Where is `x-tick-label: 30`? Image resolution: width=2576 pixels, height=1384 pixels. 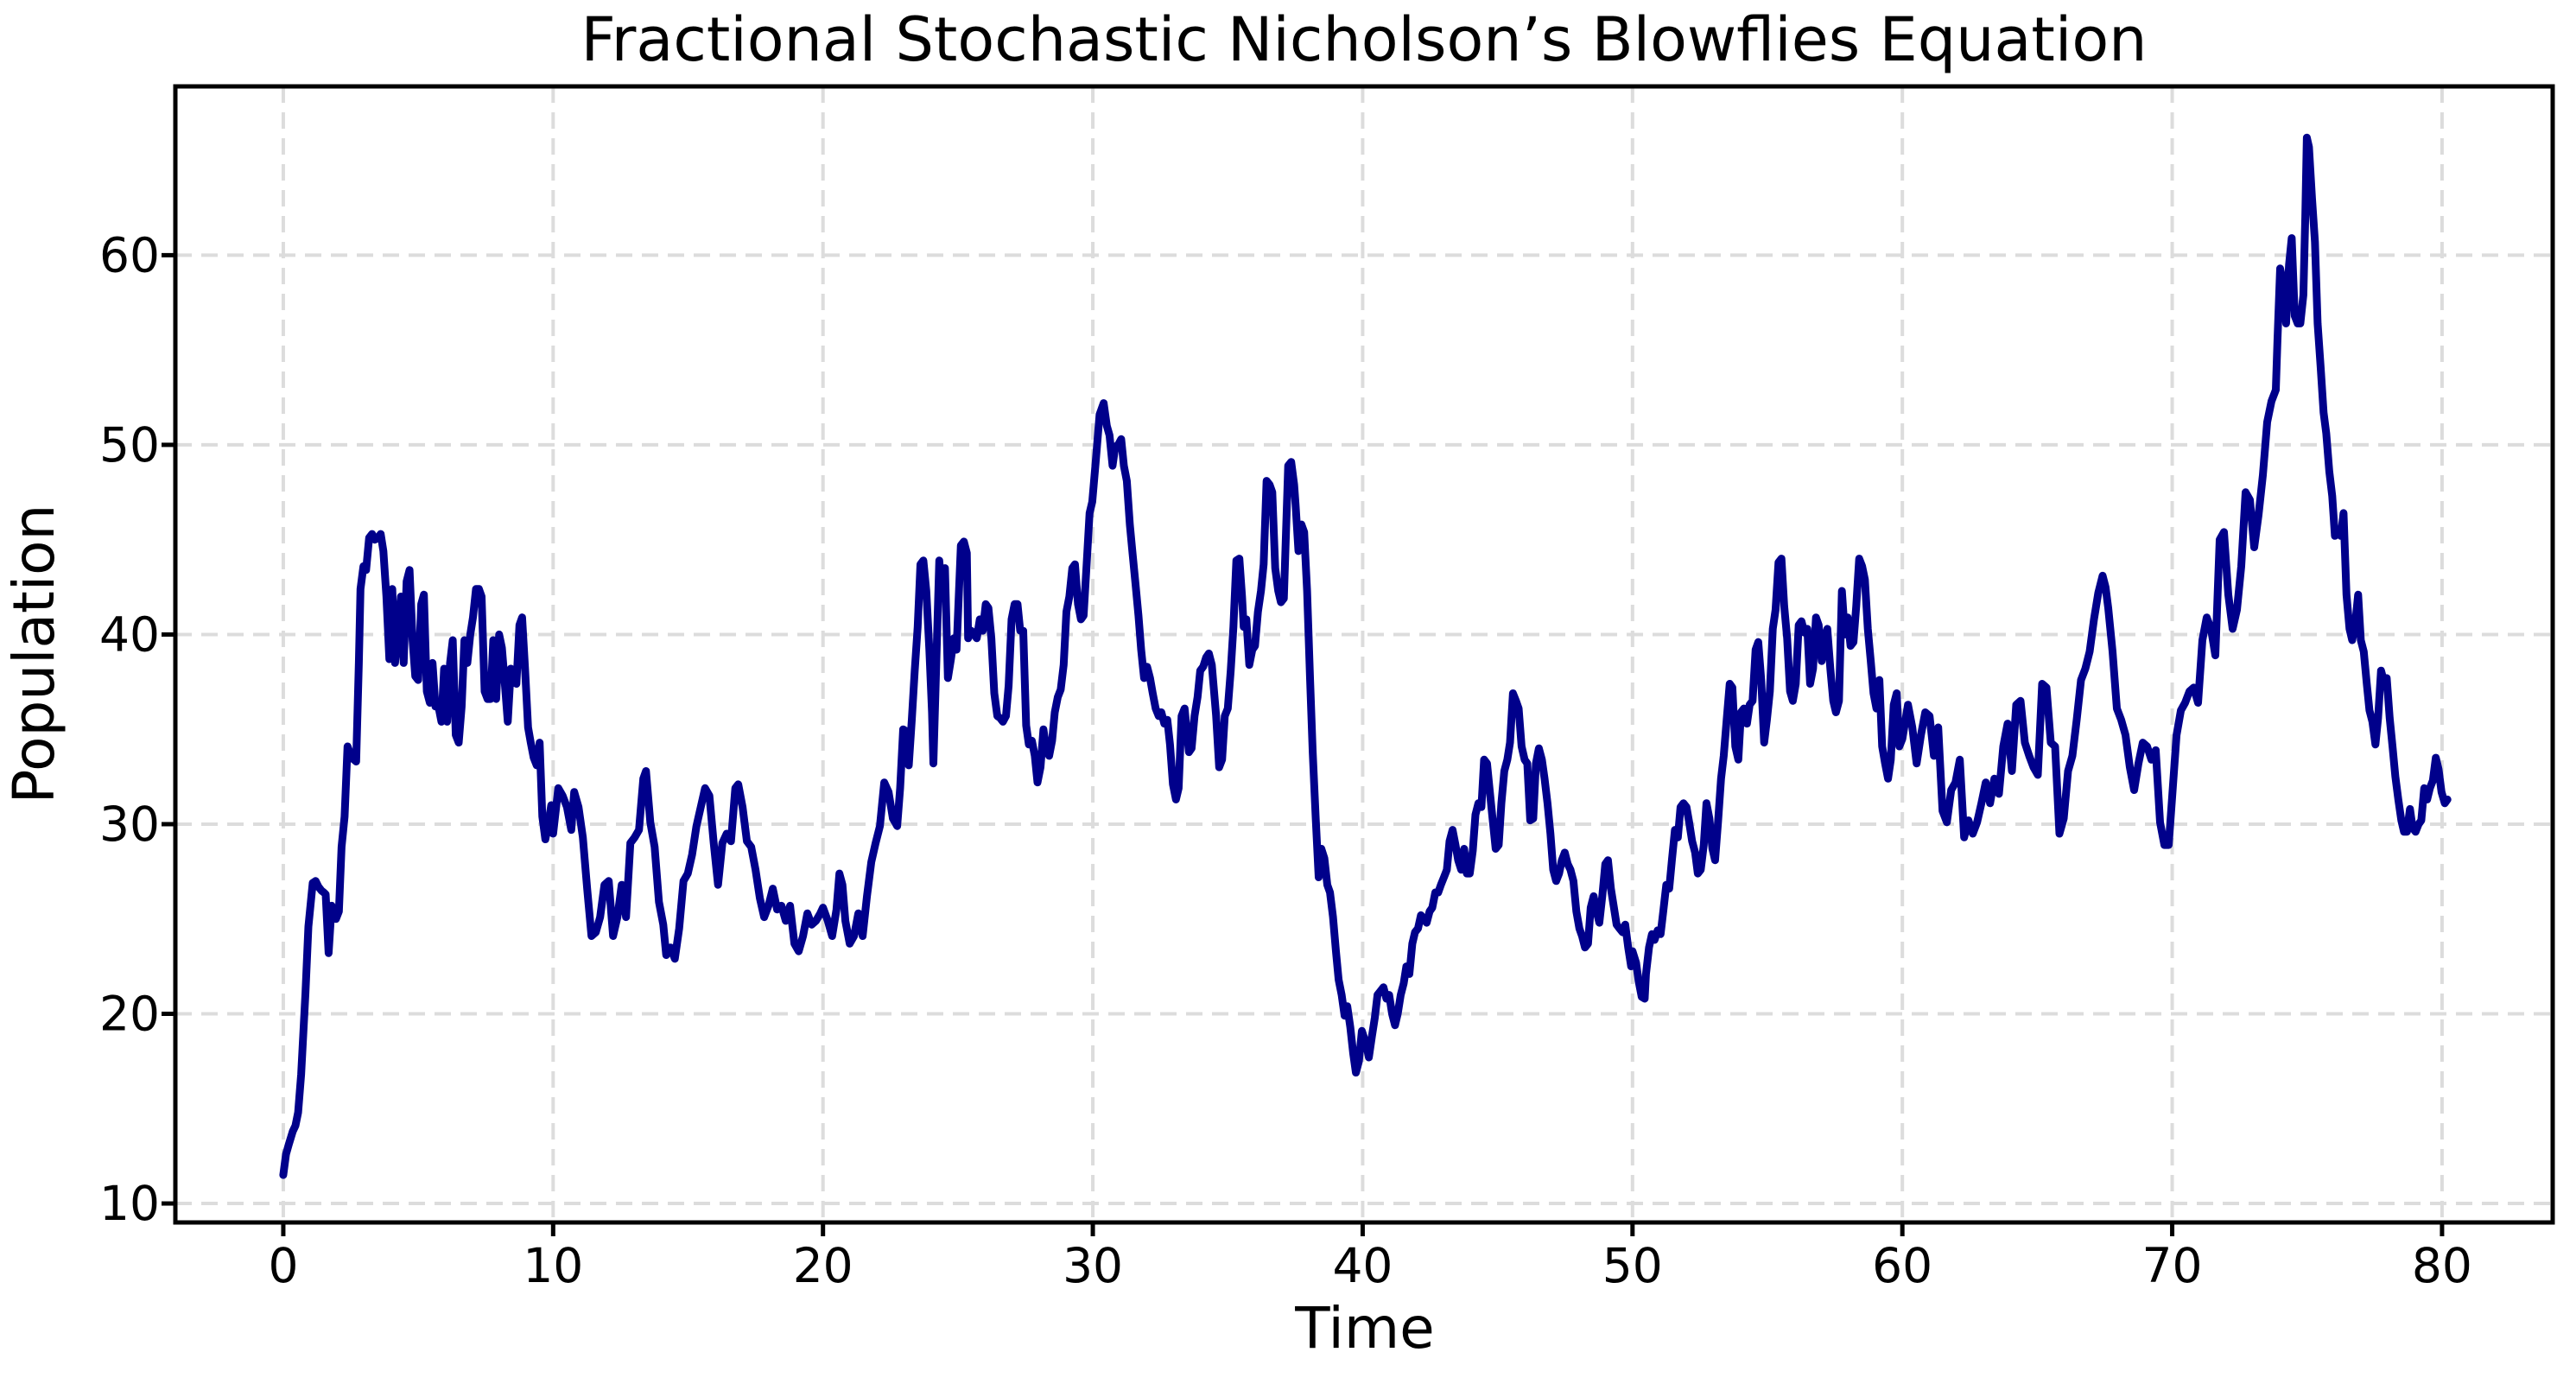
x-tick-label: 30 is located at coordinates (1093, 1266).